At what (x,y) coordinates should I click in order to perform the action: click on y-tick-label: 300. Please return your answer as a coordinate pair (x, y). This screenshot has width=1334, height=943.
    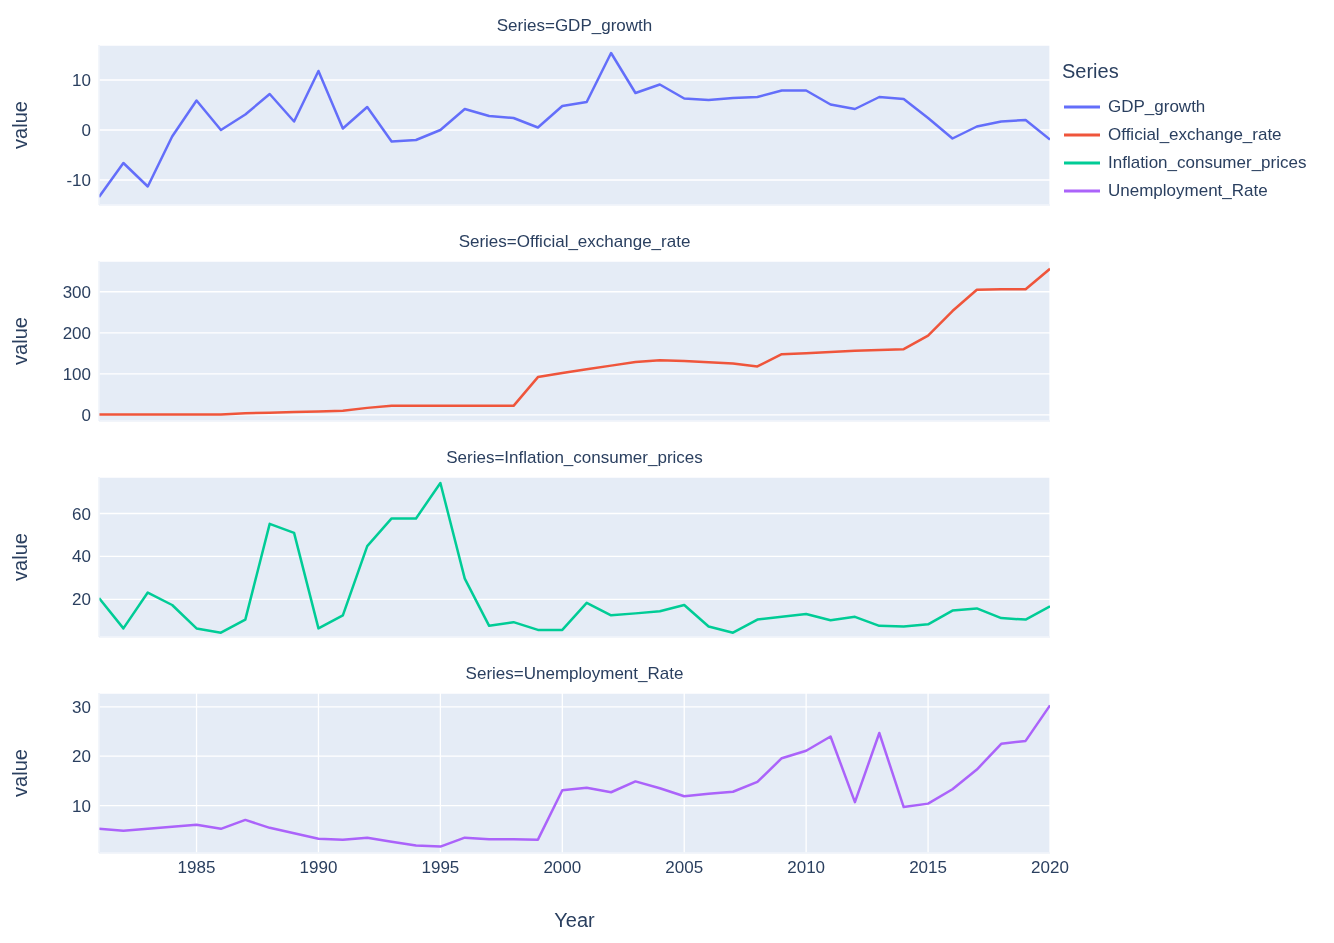
    Looking at the image, I should click on (76, 292).